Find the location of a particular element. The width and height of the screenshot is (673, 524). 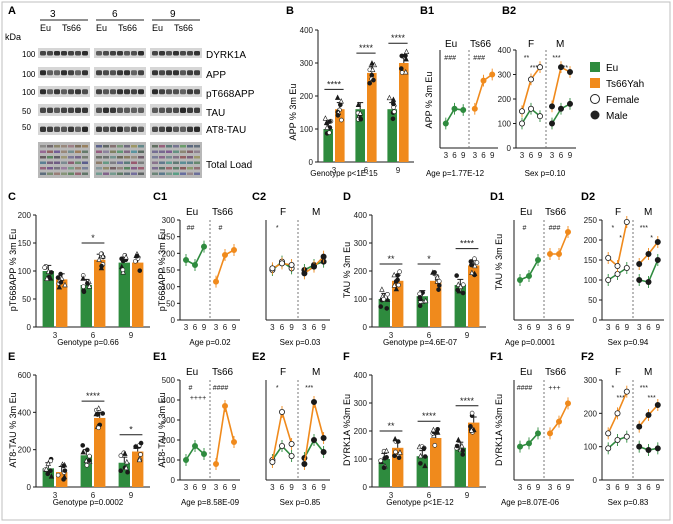

sig-marker: **** is located at coordinates (467, 244).